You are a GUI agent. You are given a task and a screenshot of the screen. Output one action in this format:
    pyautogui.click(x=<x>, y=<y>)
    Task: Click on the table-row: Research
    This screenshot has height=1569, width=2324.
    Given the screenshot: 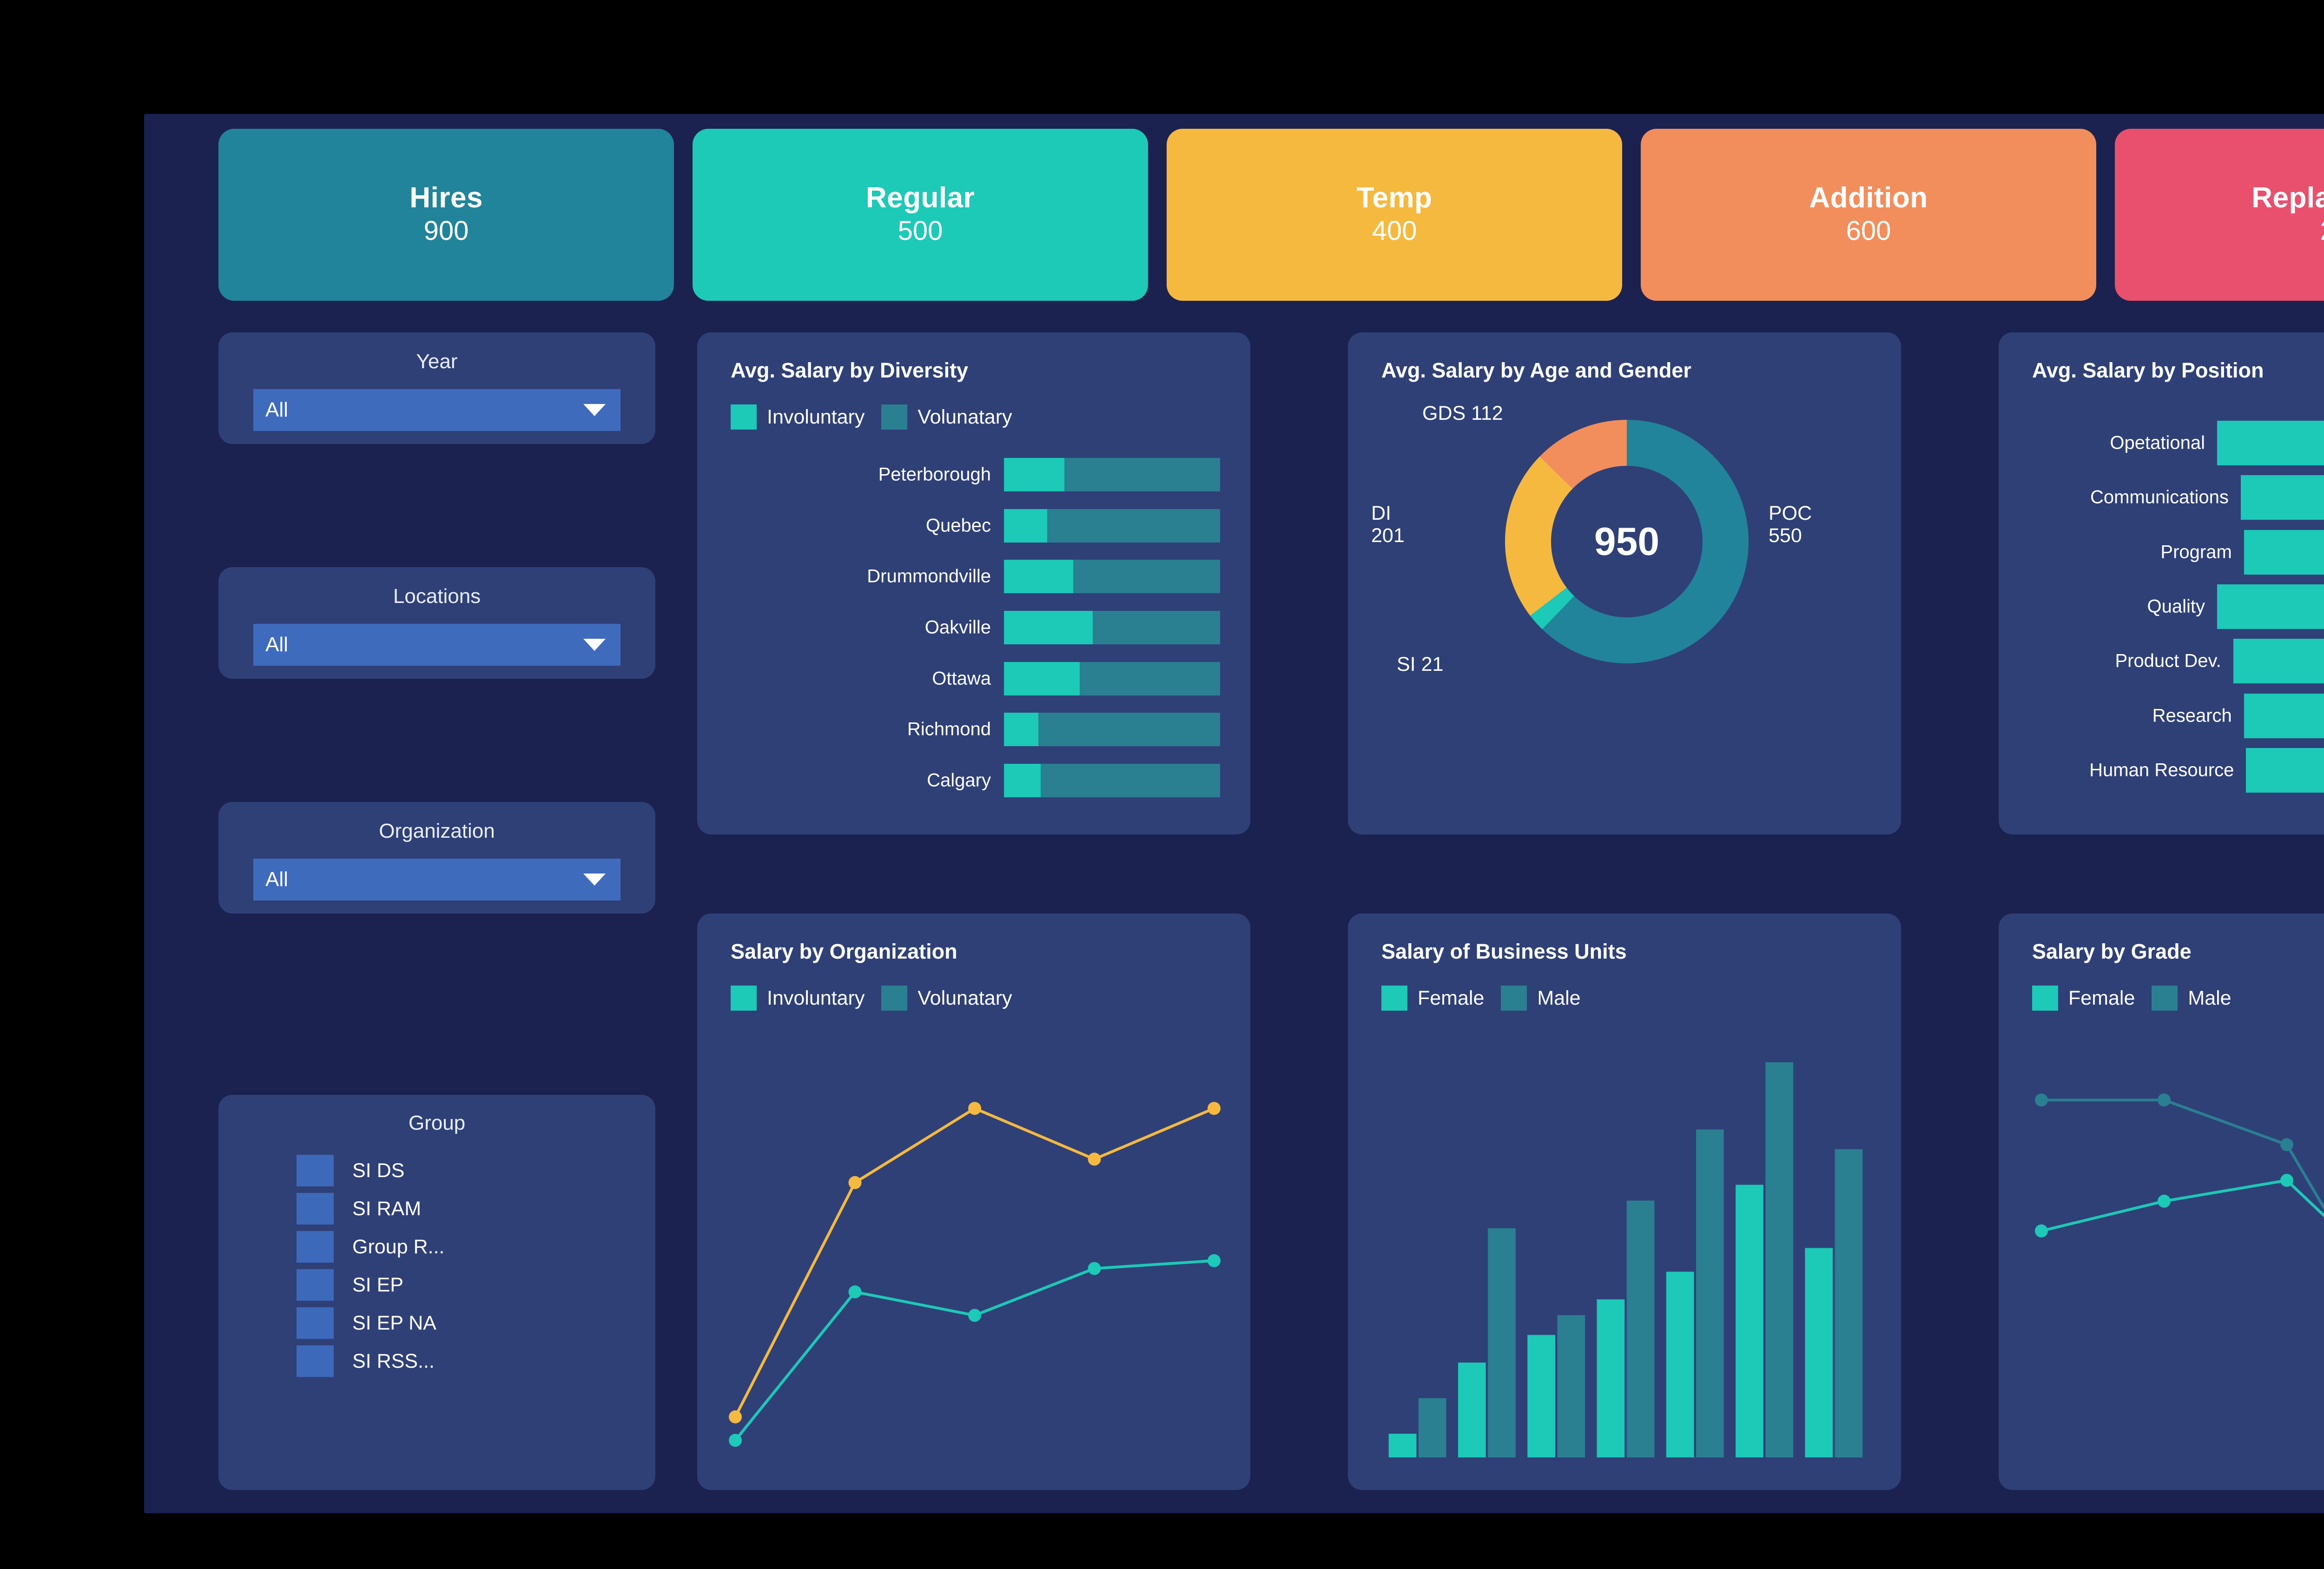 What is the action you would take?
    pyautogui.click(x=2238, y=715)
    